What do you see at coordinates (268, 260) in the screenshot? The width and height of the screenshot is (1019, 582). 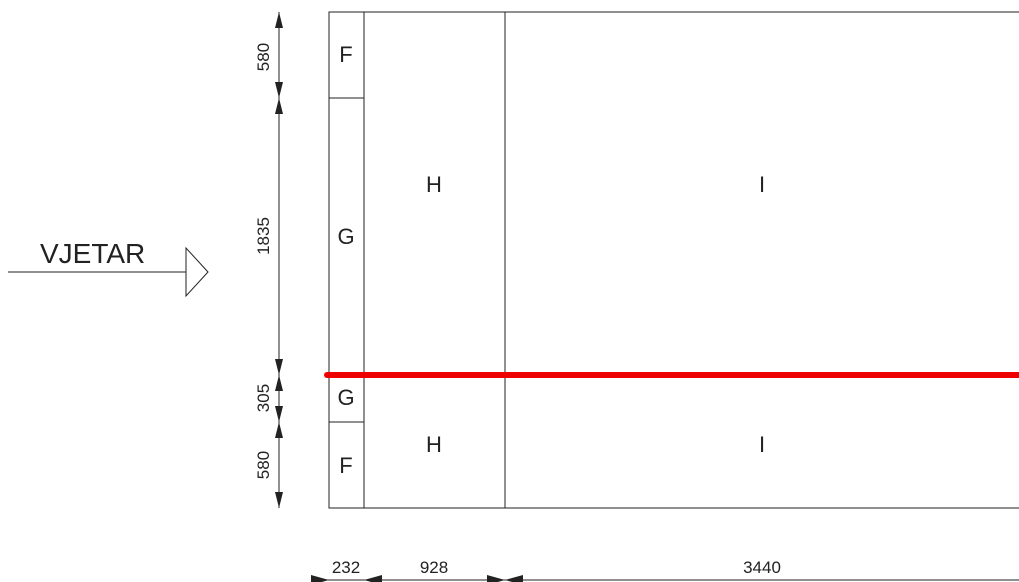 I see `vertical-dimension-chain: 580 1835 305 580` at bounding box center [268, 260].